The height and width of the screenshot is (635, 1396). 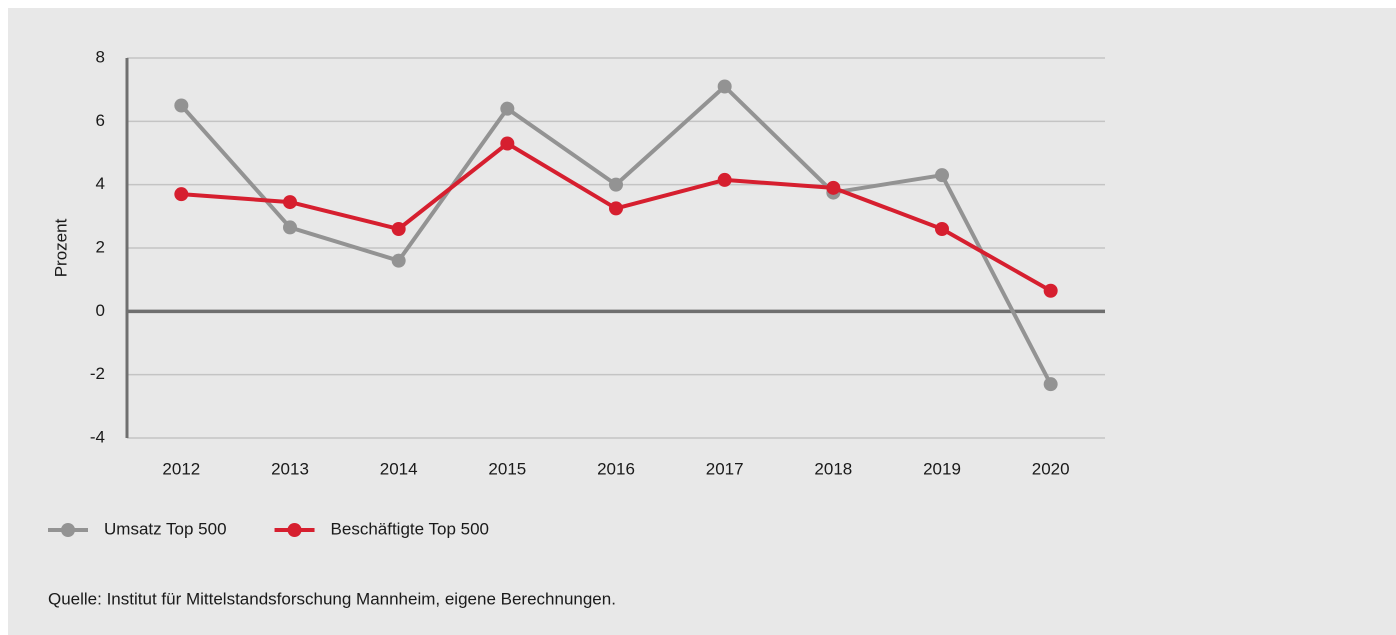 What do you see at coordinates (100, 246) in the screenshot?
I see `y-tick-label: 2` at bounding box center [100, 246].